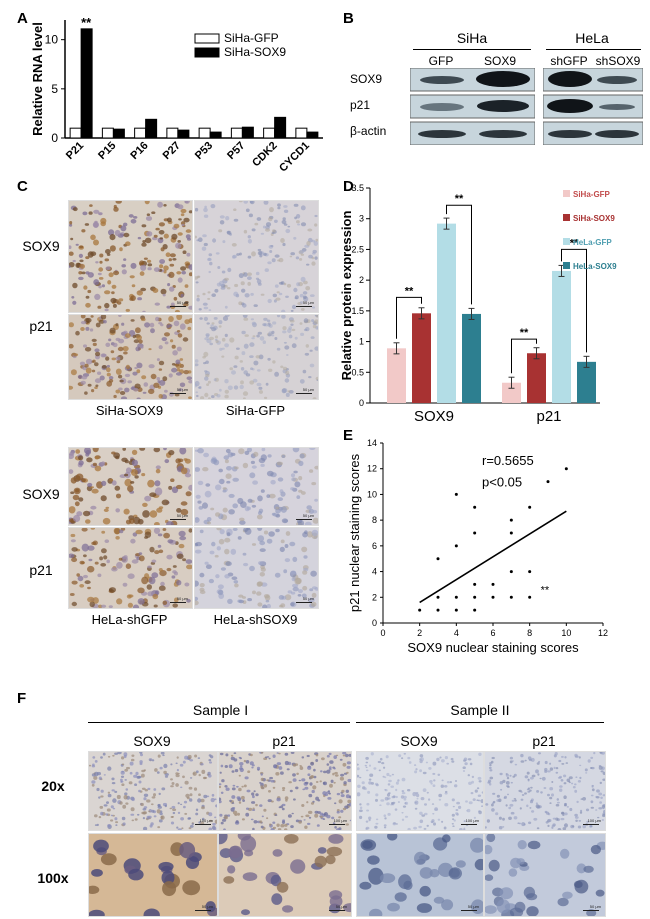 This screenshot has height=919, width=650. I want to click on d-y-tick-label: 1, so click(361, 342).